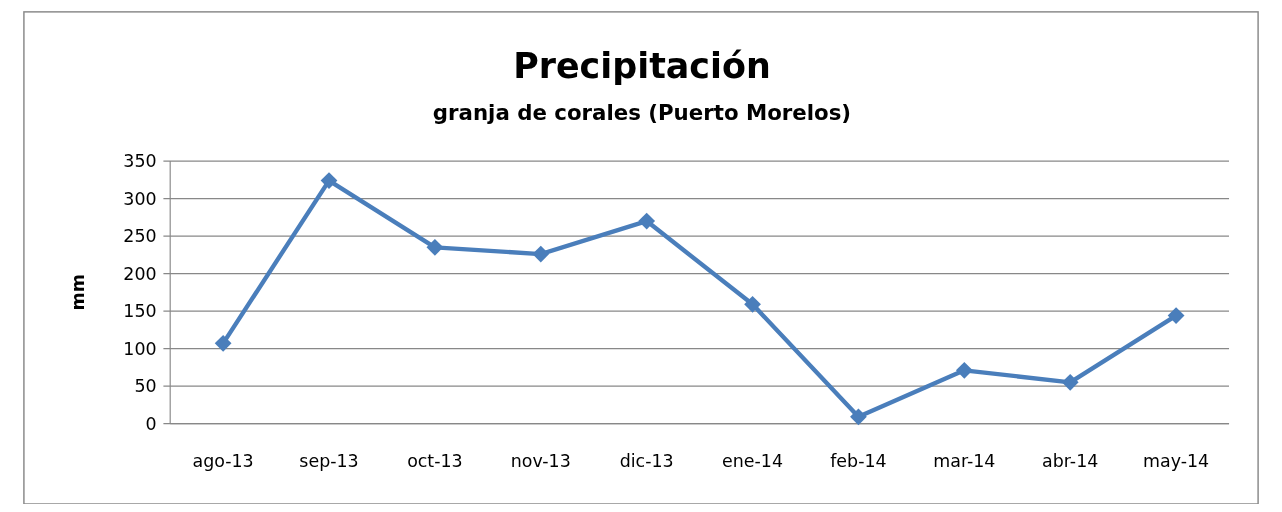 This screenshot has width=1282, height=512. I want to click on y-tick-label: 300, so click(140, 198).